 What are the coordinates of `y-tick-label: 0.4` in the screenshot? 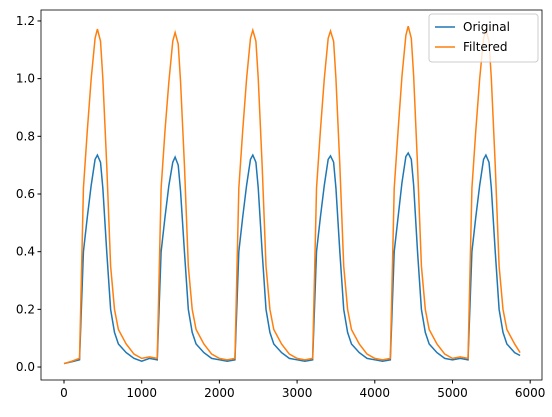 It's located at (25, 252).